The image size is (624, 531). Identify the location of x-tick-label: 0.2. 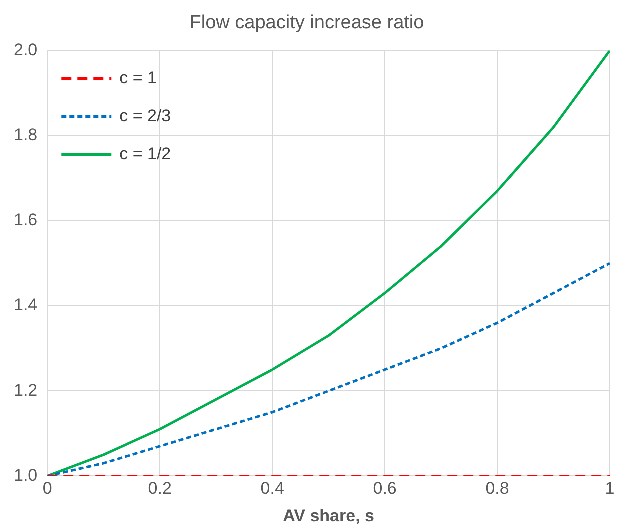
(160, 488).